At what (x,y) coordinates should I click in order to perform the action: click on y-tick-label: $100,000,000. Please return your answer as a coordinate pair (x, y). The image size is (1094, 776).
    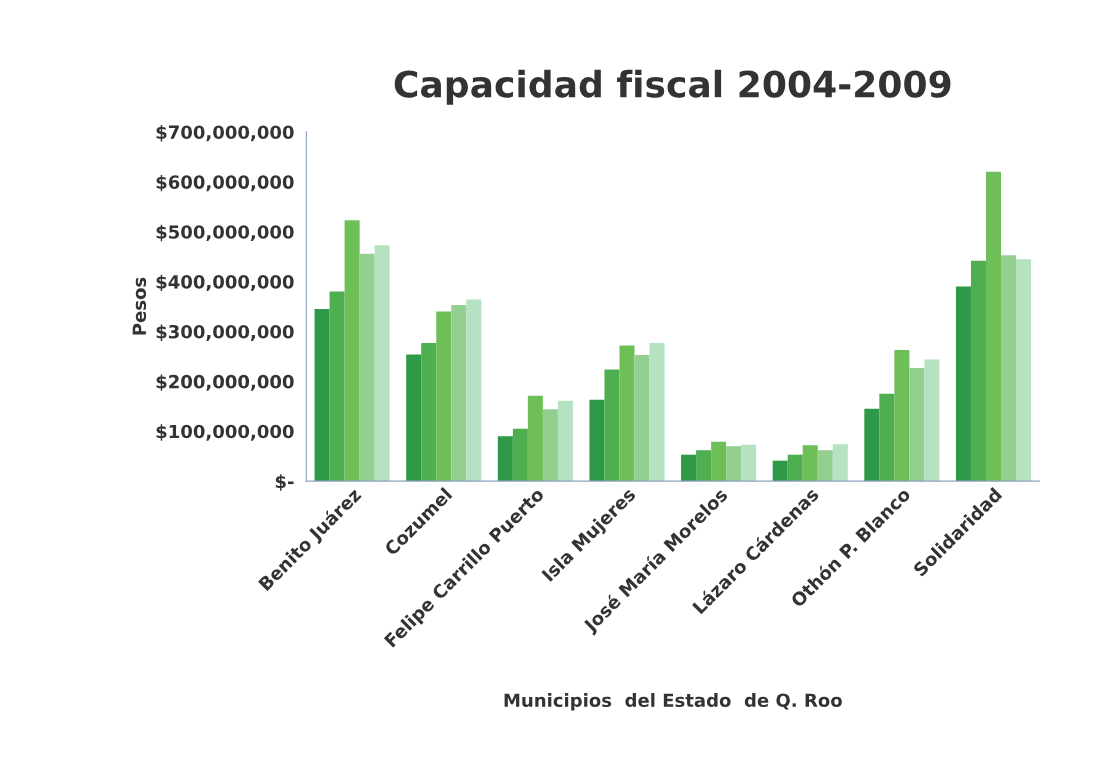
    Looking at the image, I should click on (225, 432).